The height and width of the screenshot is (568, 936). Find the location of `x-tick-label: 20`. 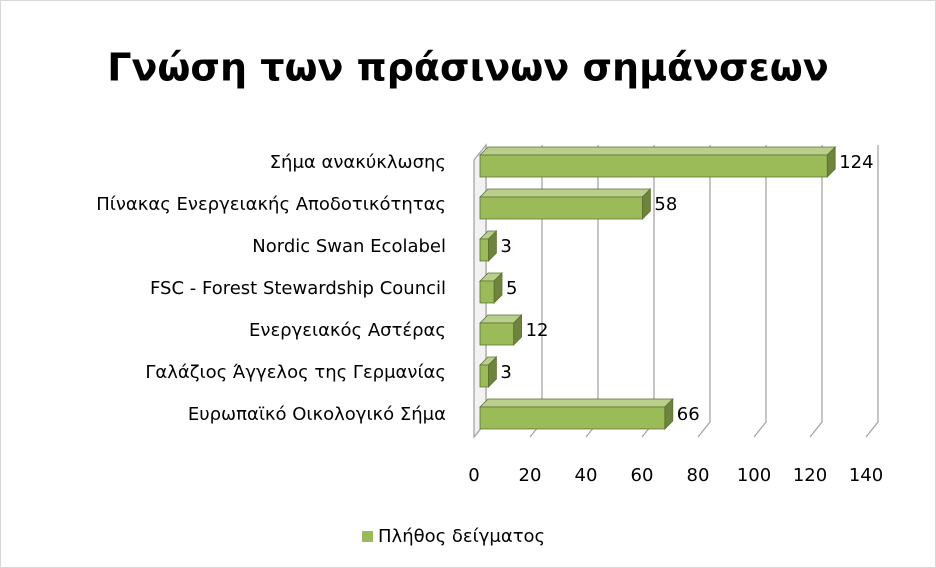

x-tick-label: 20 is located at coordinates (530, 475).